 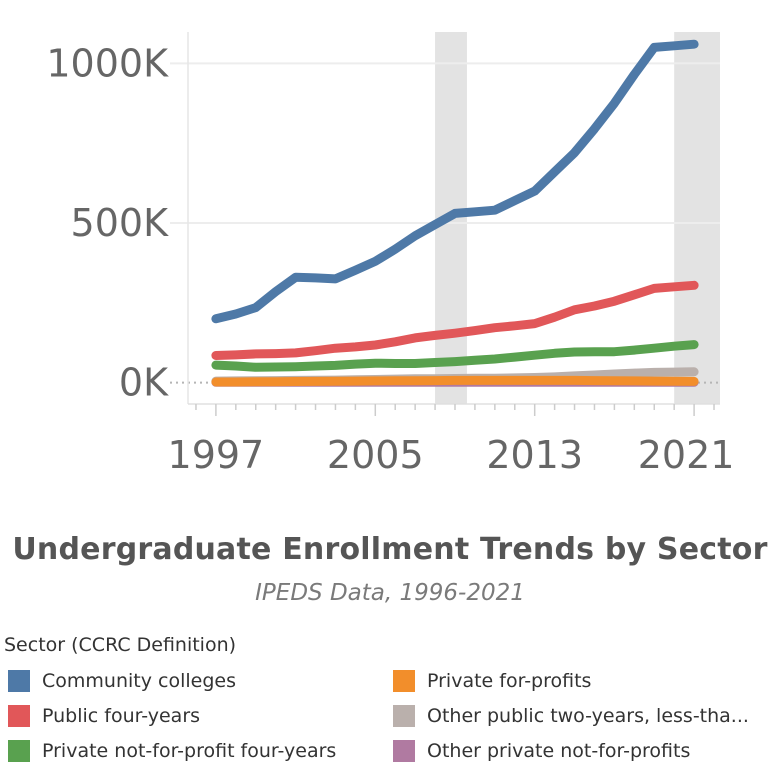 I want to click on series-line-public-four-years, so click(x=455, y=320).